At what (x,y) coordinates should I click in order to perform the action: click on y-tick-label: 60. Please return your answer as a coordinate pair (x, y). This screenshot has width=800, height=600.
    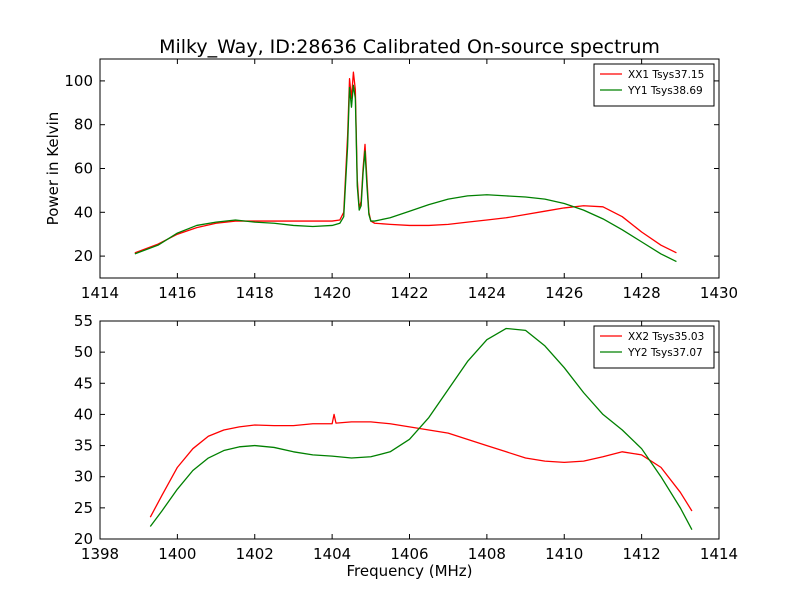
    Looking at the image, I should click on (83, 169).